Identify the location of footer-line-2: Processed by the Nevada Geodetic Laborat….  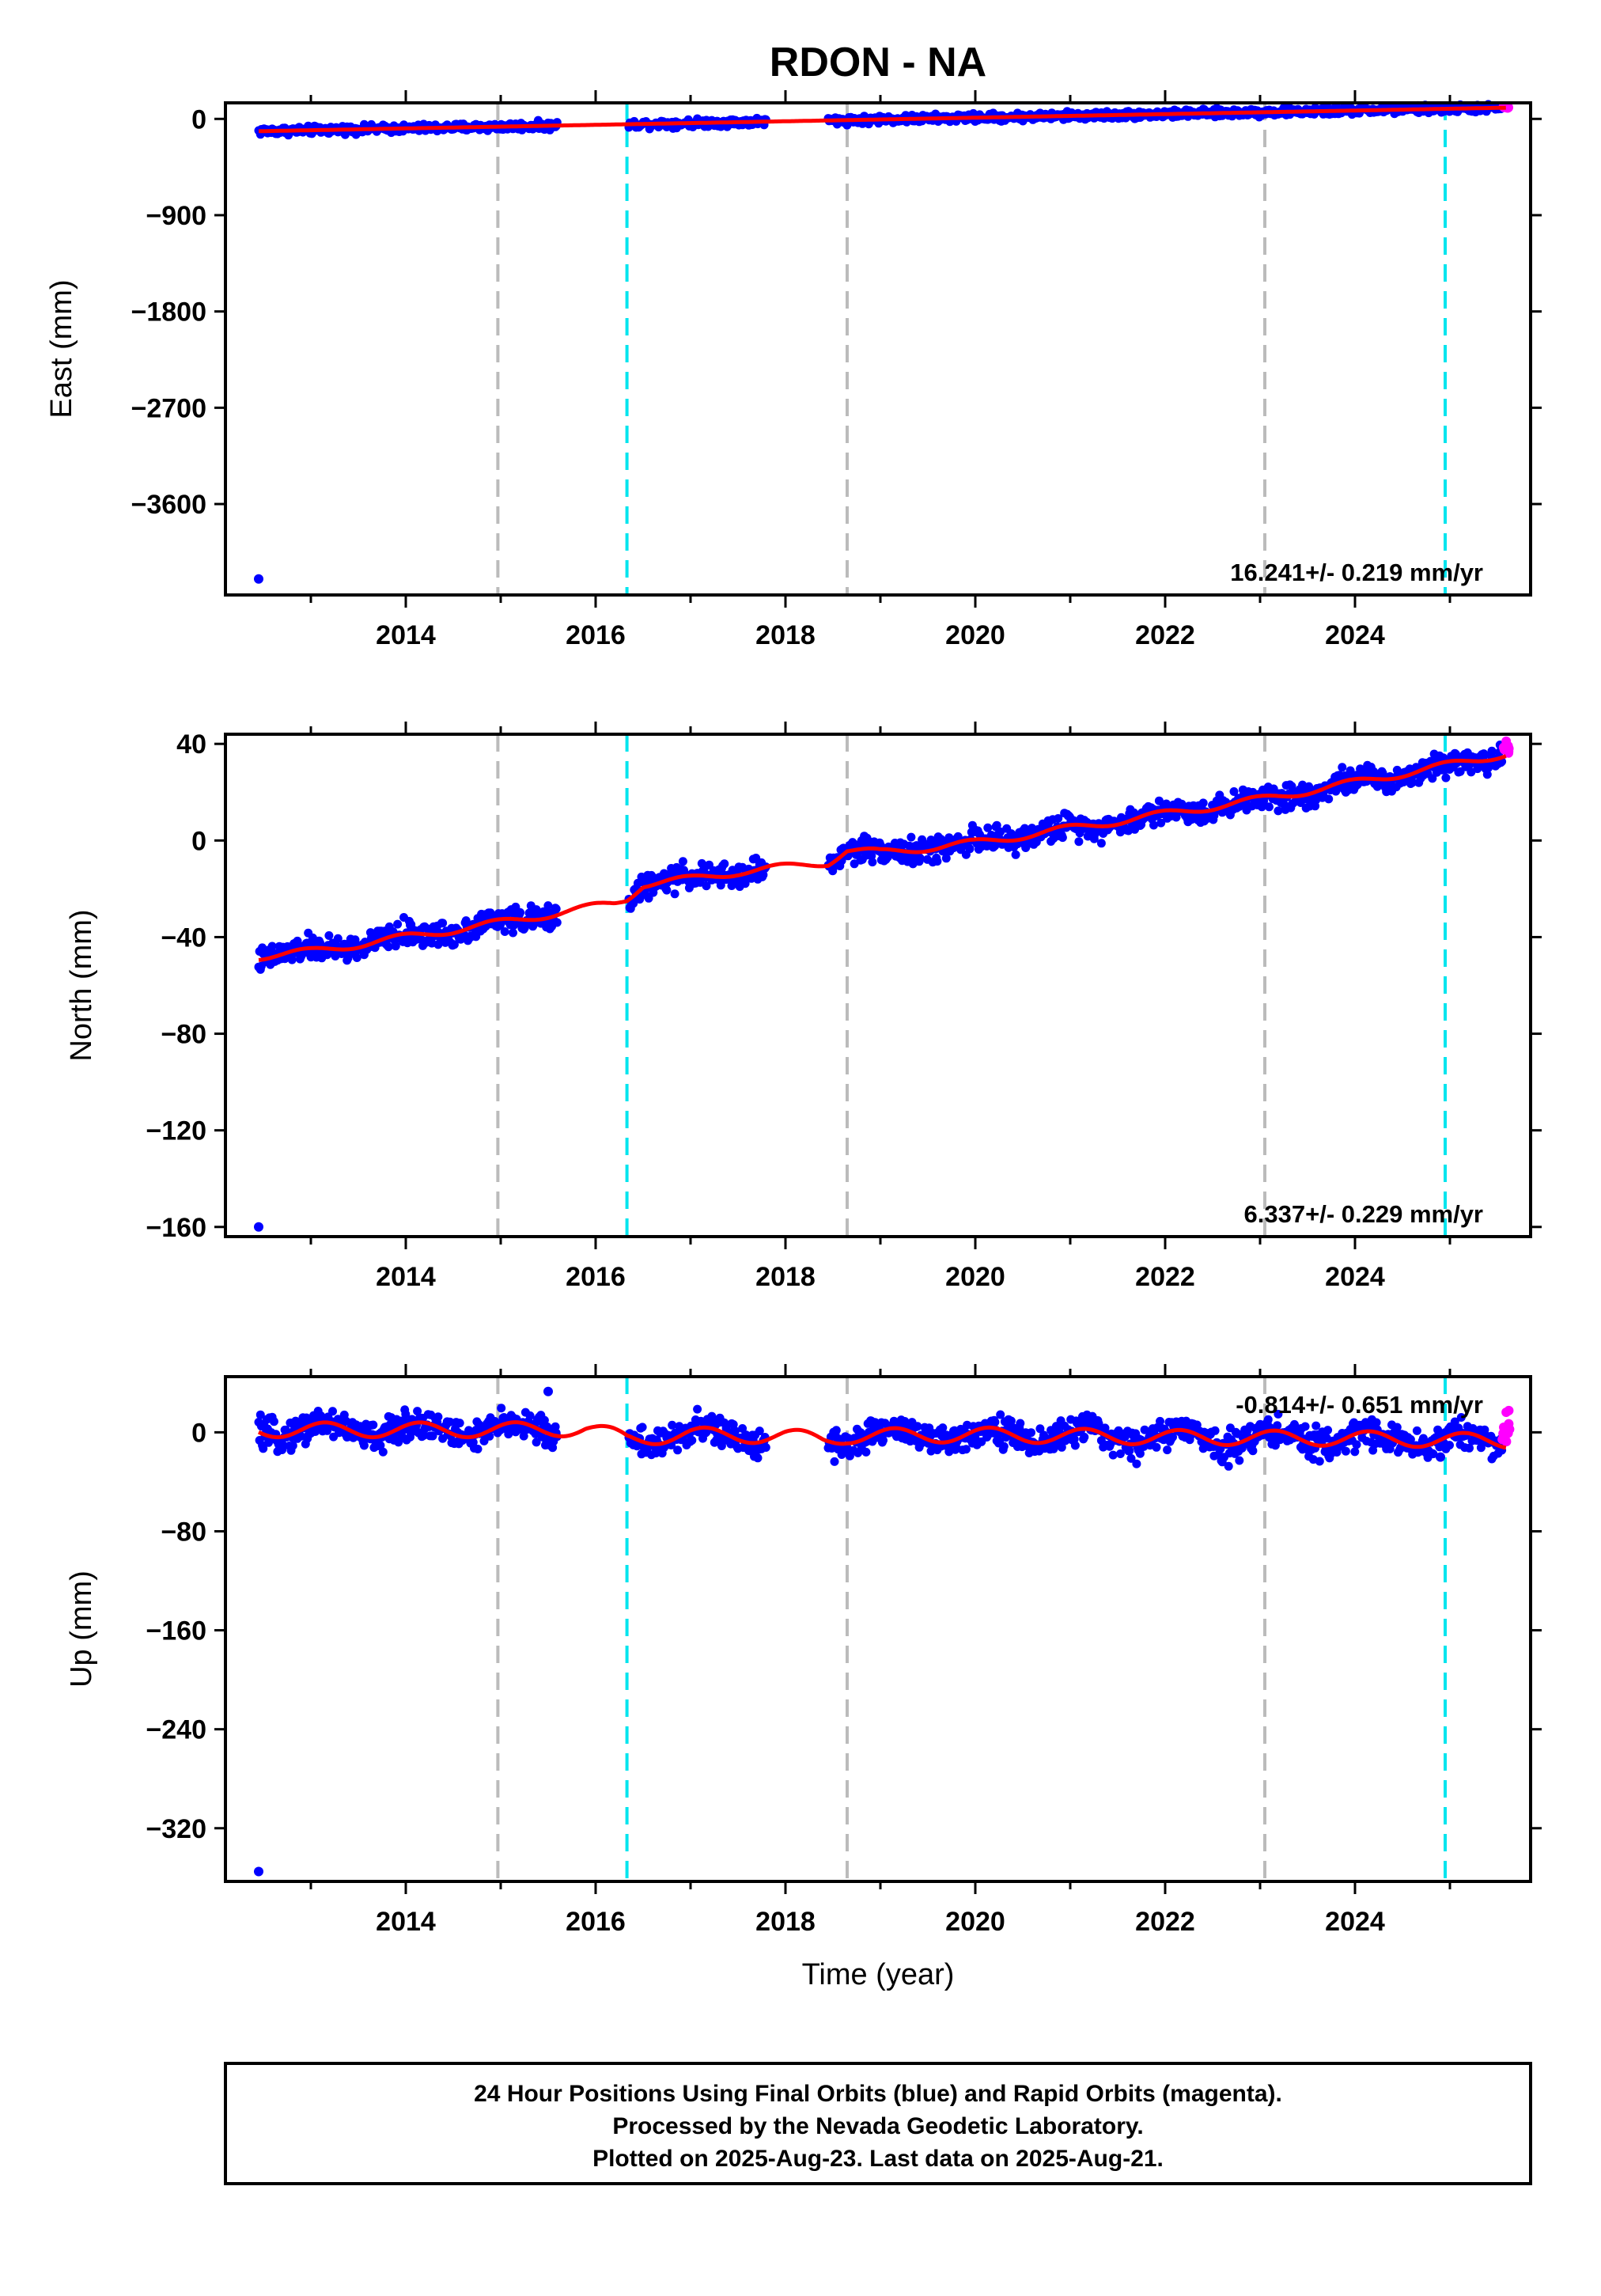
(878, 2126).